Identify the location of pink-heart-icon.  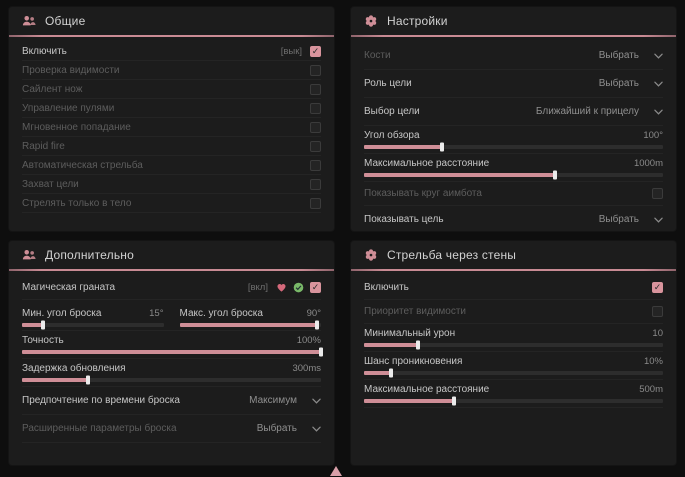
(281, 287).